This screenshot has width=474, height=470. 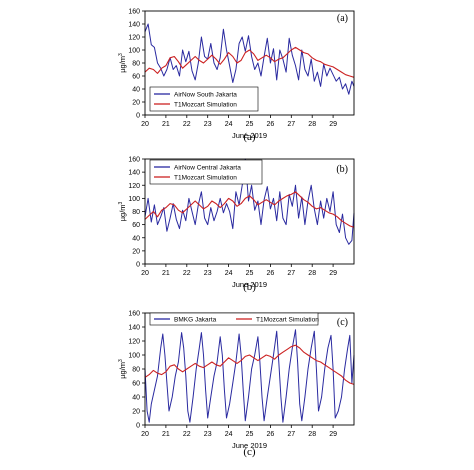 What do you see at coordinates (342, 322) in the screenshot?
I see `panel-tag: (c)` at bounding box center [342, 322].